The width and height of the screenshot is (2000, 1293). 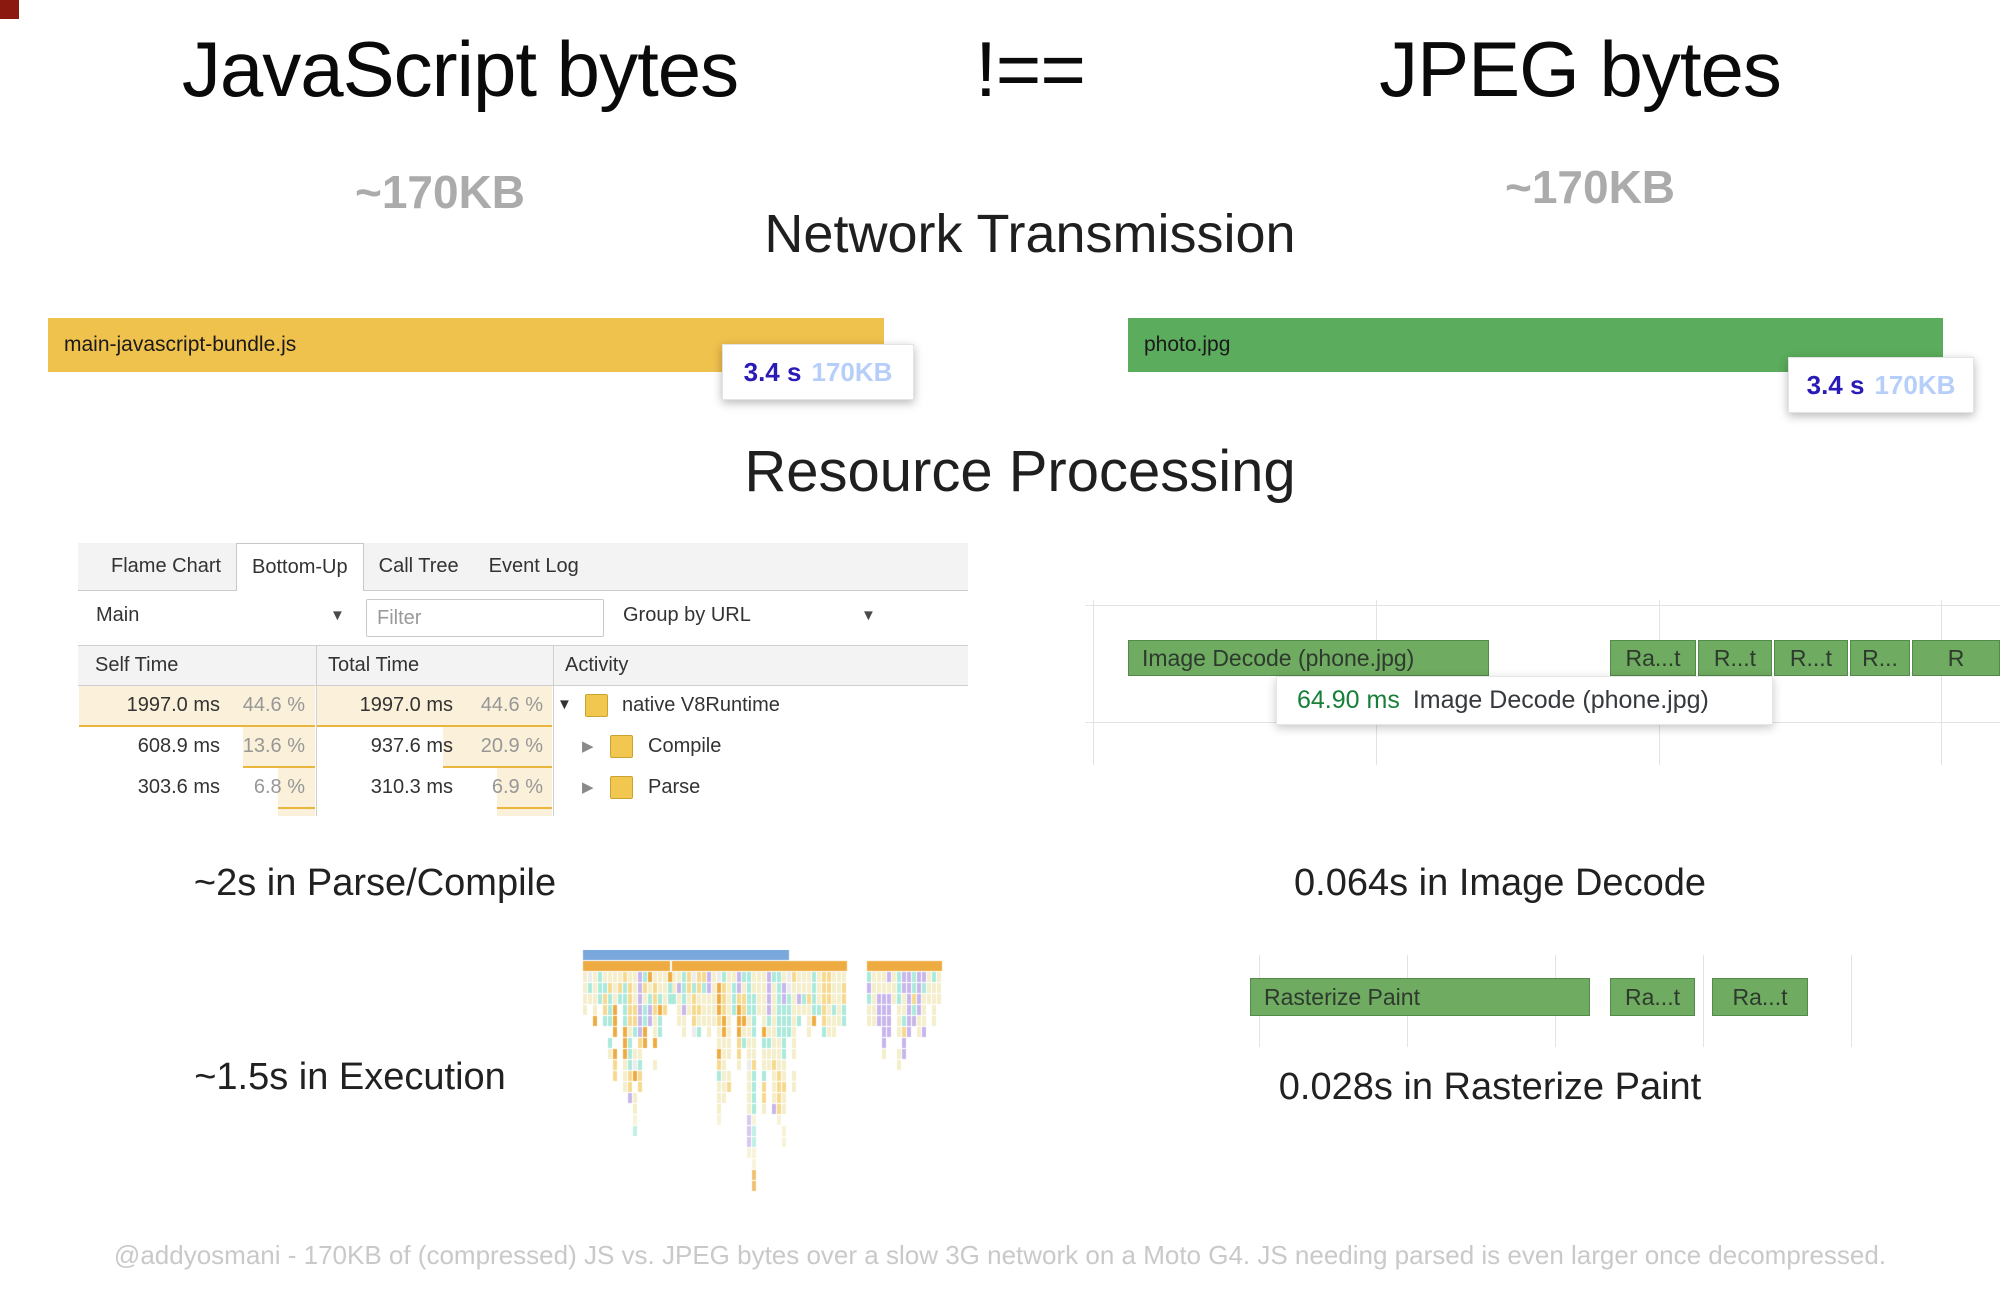 I want to click on decode-tooltip-time: 64.90 ms, so click(x=1348, y=700).